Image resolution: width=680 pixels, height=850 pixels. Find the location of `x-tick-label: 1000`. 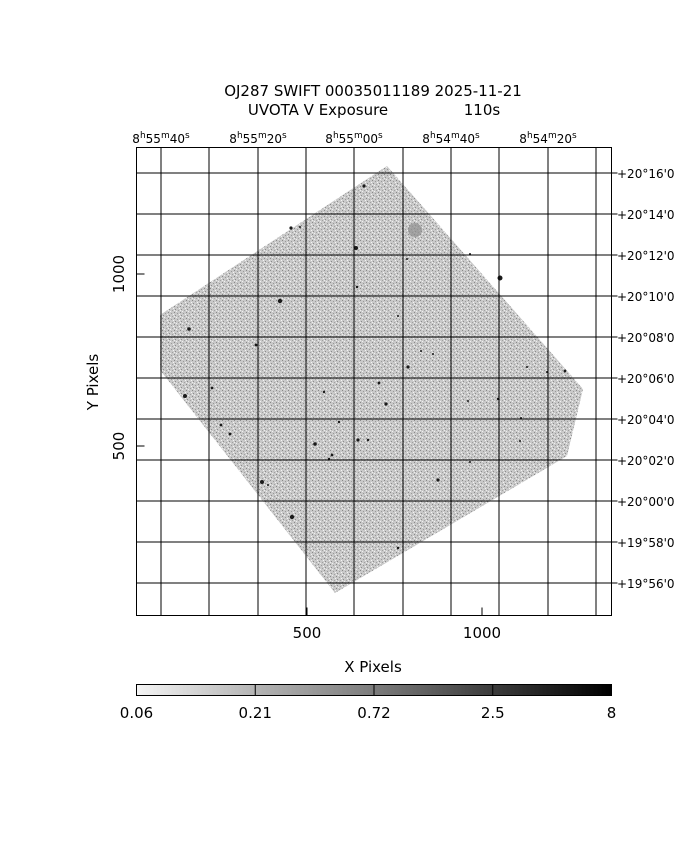

x-tick-label: 1000 is located at coordinates (482, 633).